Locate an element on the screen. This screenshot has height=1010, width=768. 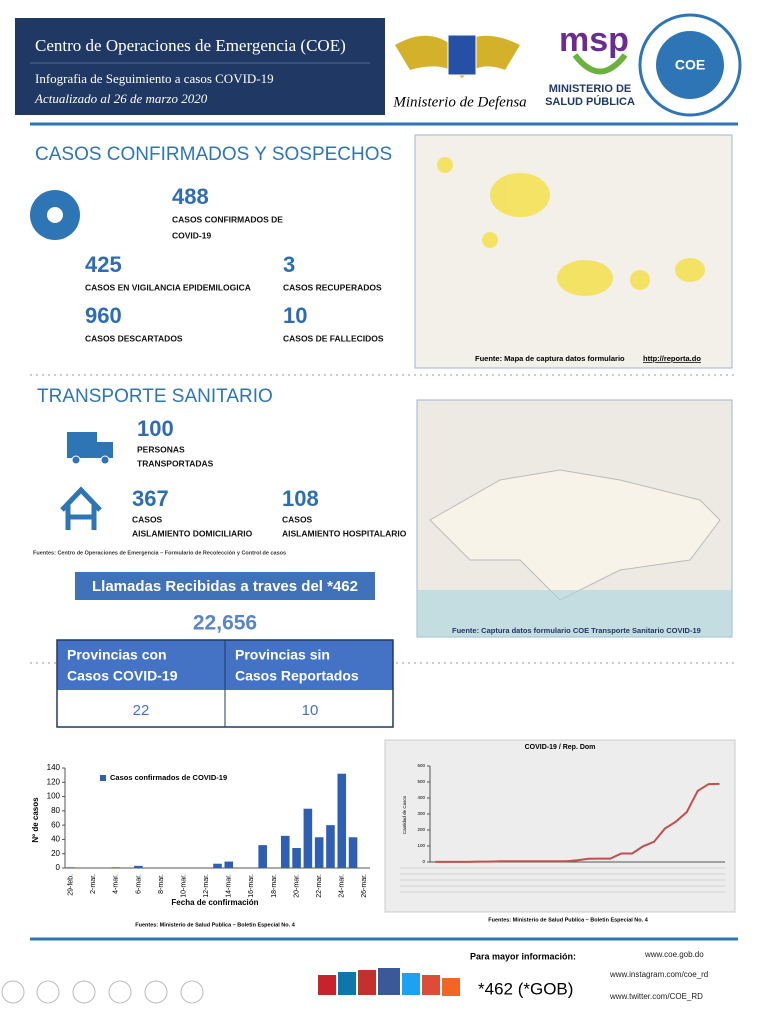
stat-value: 108 is located at coordinates (300, 498).